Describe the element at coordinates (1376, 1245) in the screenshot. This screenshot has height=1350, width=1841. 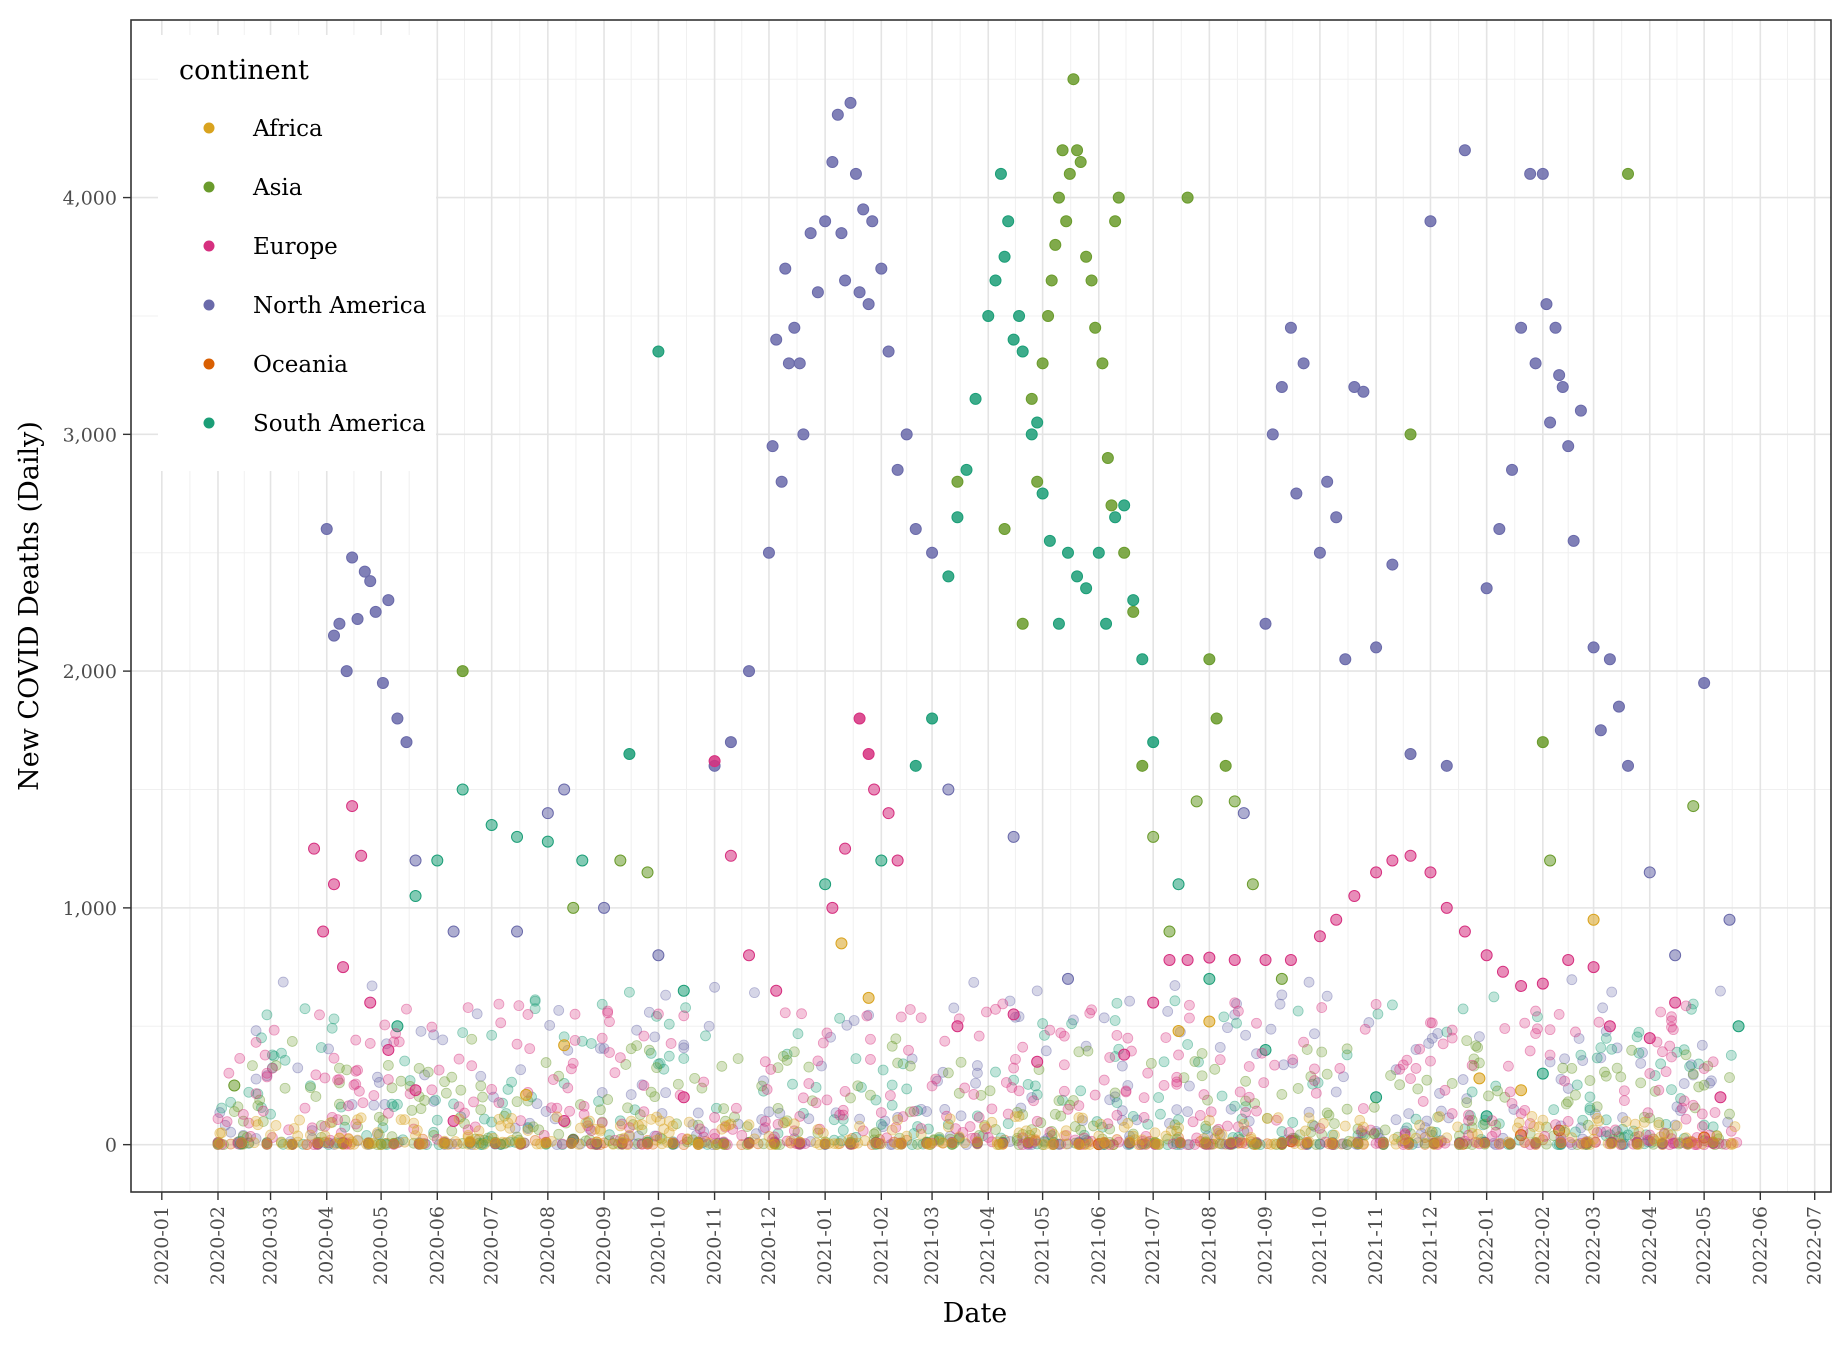
I see `x-tick-label: 2021-11` at that location.